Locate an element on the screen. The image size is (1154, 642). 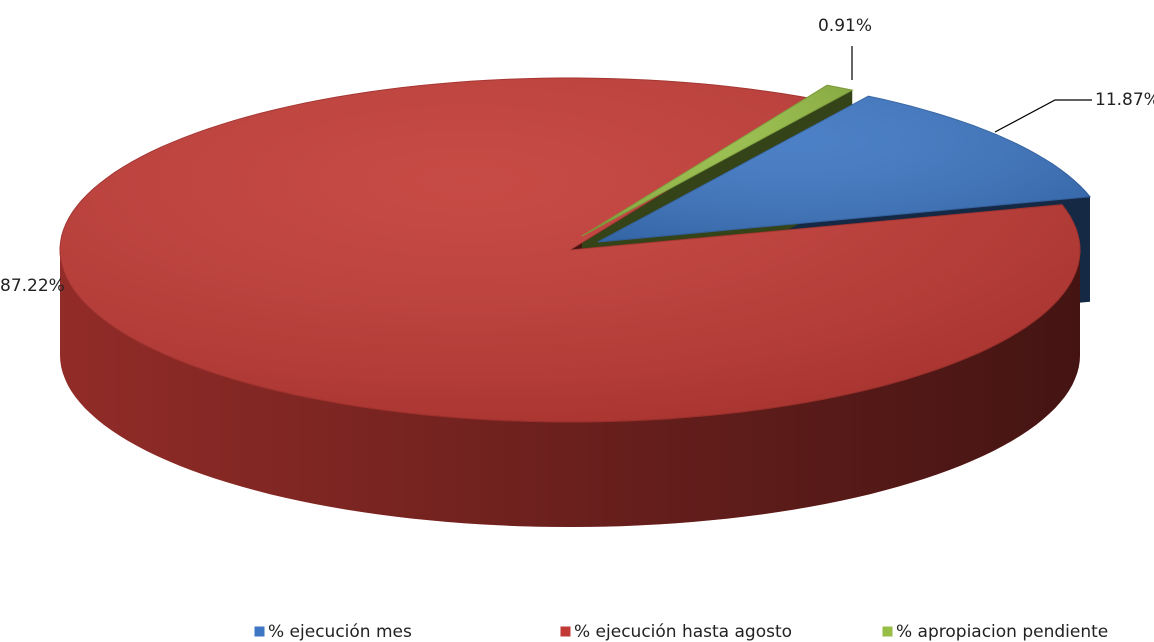
data-label: 0.91% is located at coordinates (845, 26).